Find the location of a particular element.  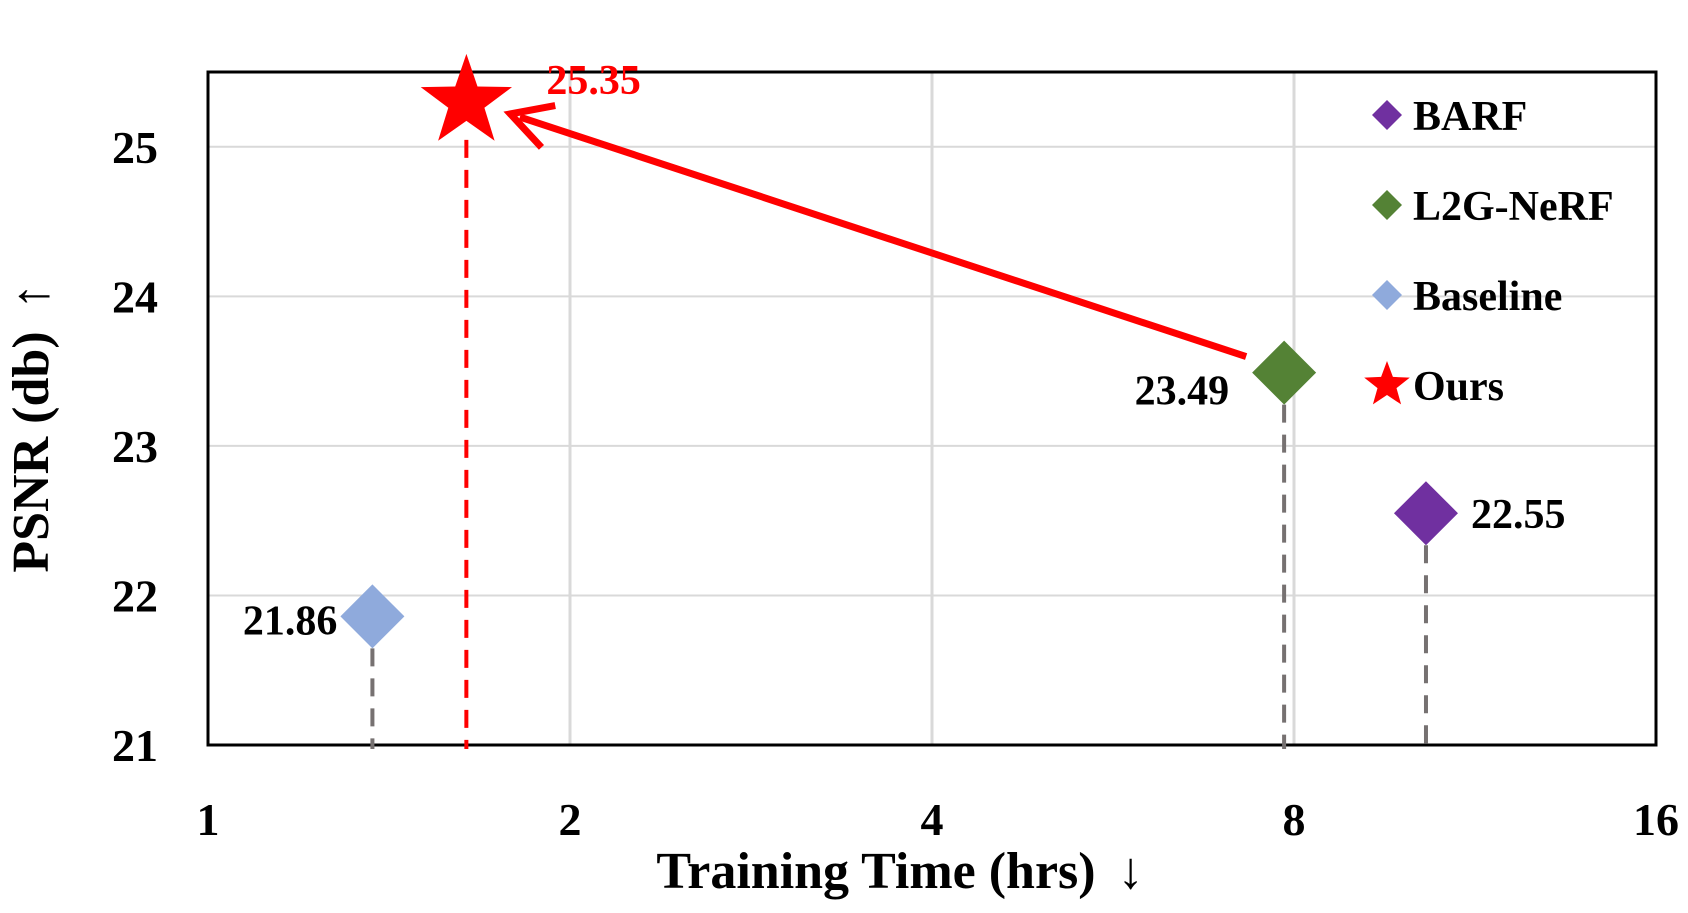

data-label: 23.49 is located at coordinates (1182, 392).